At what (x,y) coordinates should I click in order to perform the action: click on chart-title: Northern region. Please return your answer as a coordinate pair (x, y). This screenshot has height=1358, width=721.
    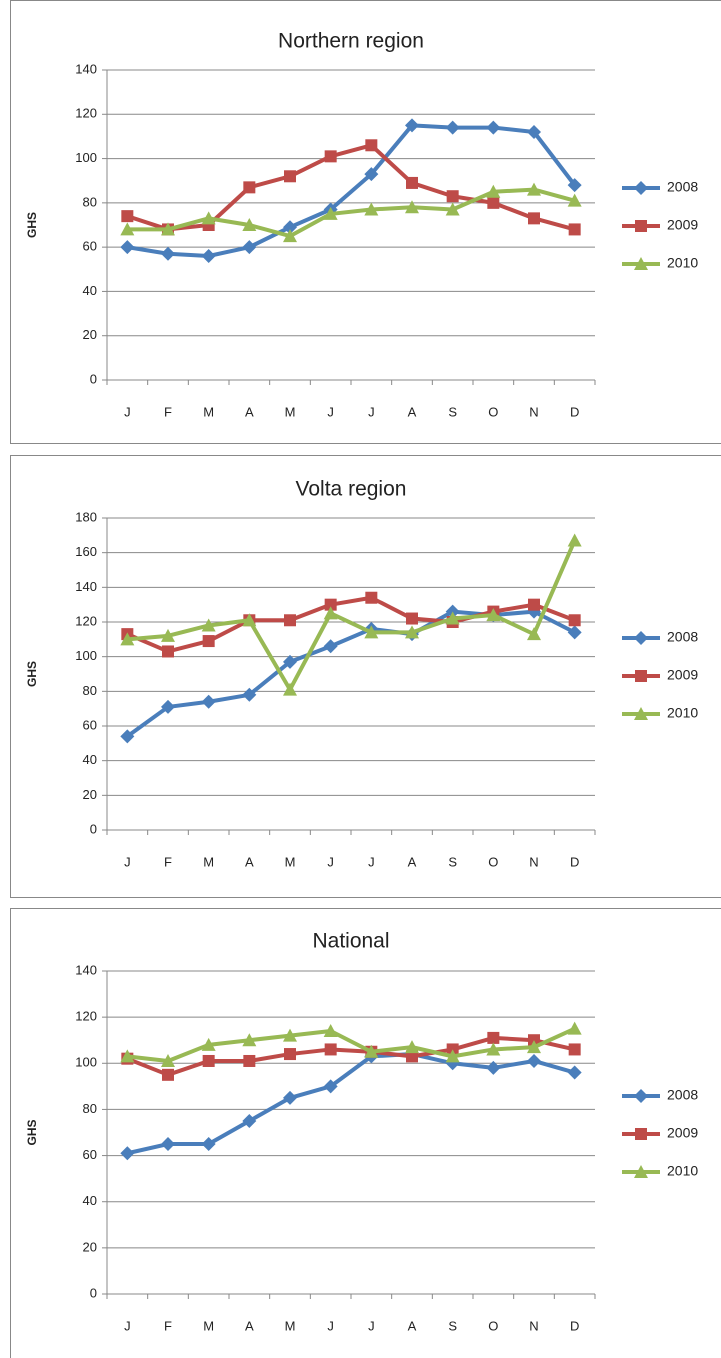
    Looking at the image, I should click on (351, 41).